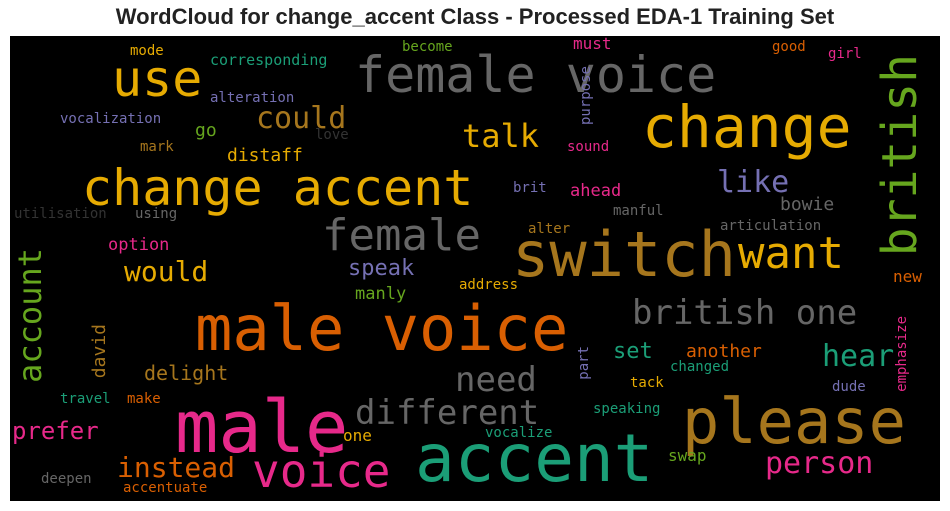 Image resolution: width=950 pixels, height=511 pixels. I want to click on word-address: address, so click(489, 285).